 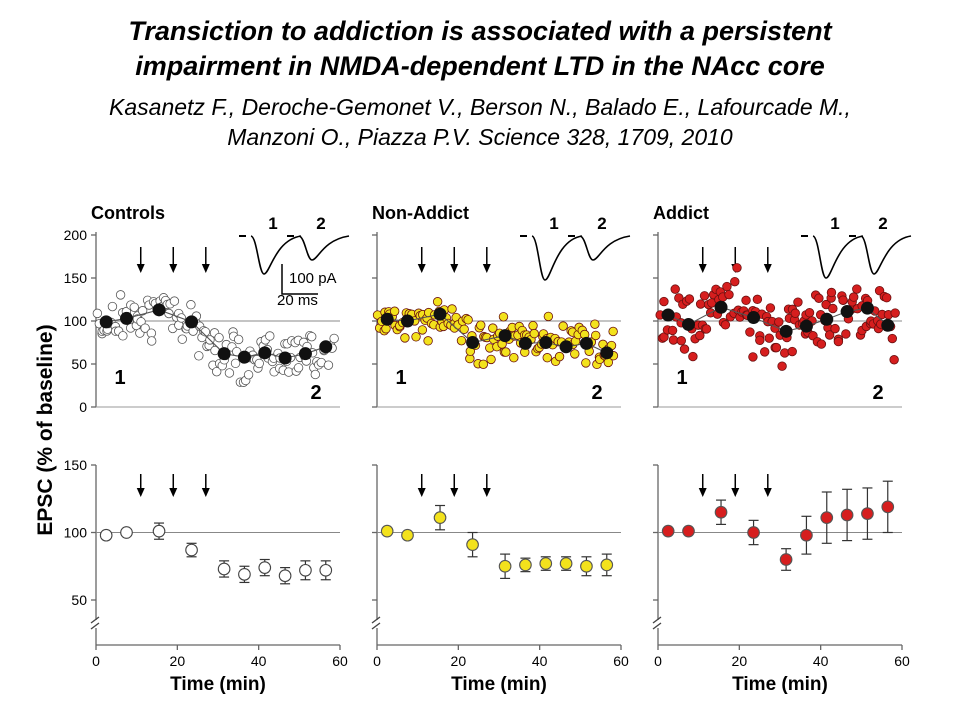 I want to click on axis-break-icon, so click(x=95, y=623).